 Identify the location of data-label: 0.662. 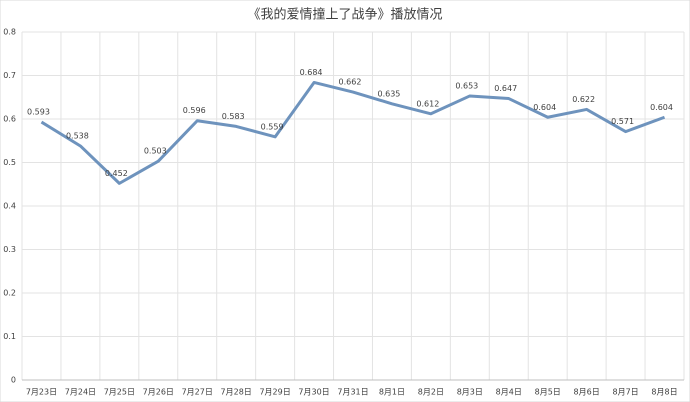
(350, 82).